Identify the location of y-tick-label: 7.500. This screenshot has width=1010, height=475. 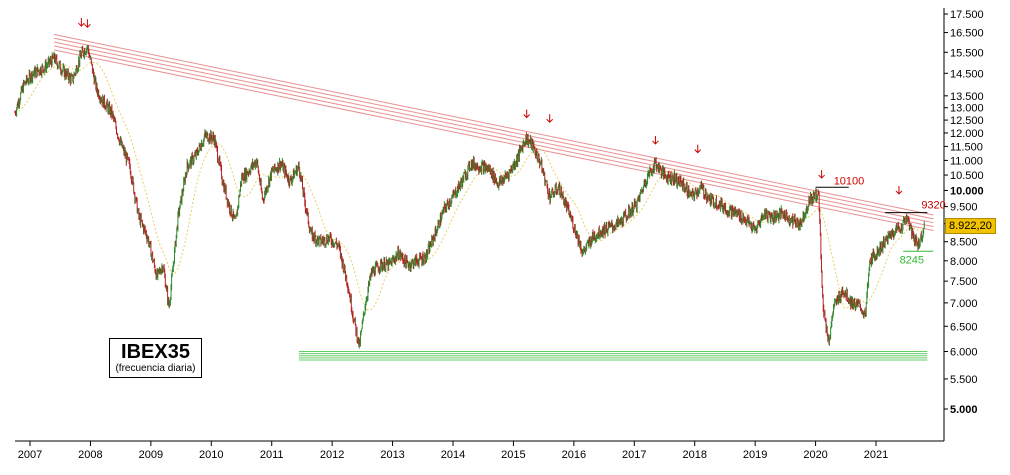
(964, 282).